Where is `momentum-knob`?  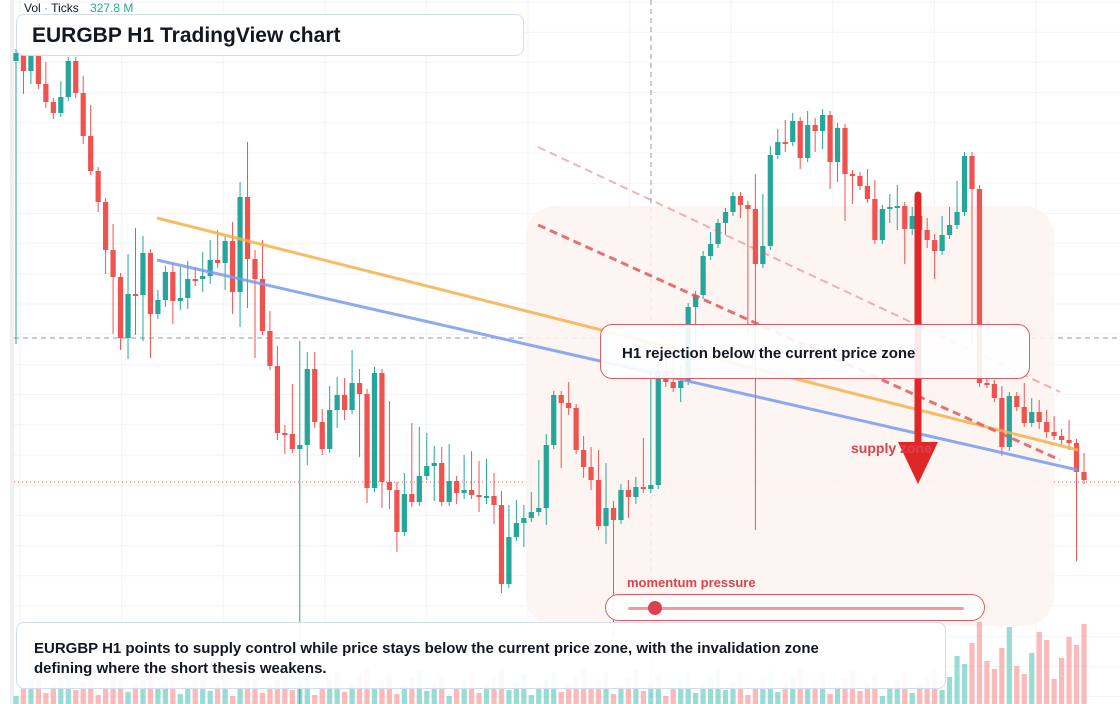
momentum-knob is located at coordinates (654, 608).